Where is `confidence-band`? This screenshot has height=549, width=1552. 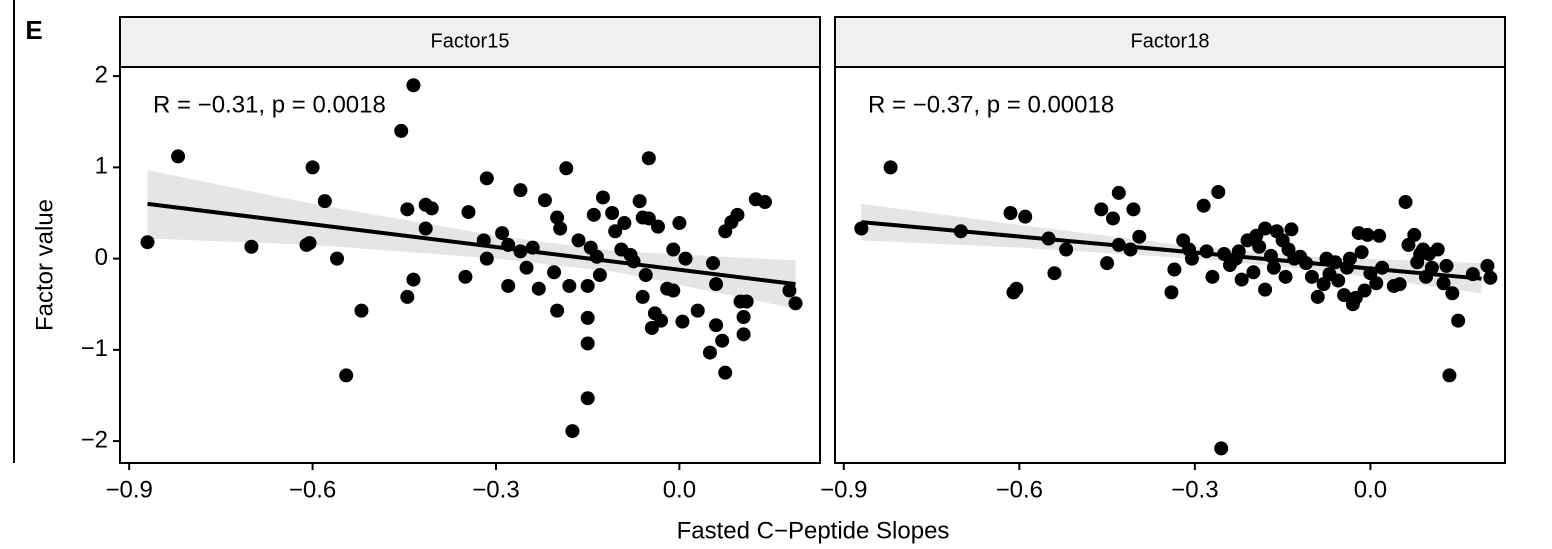
confidence-band is located at coordinates (471, 239).